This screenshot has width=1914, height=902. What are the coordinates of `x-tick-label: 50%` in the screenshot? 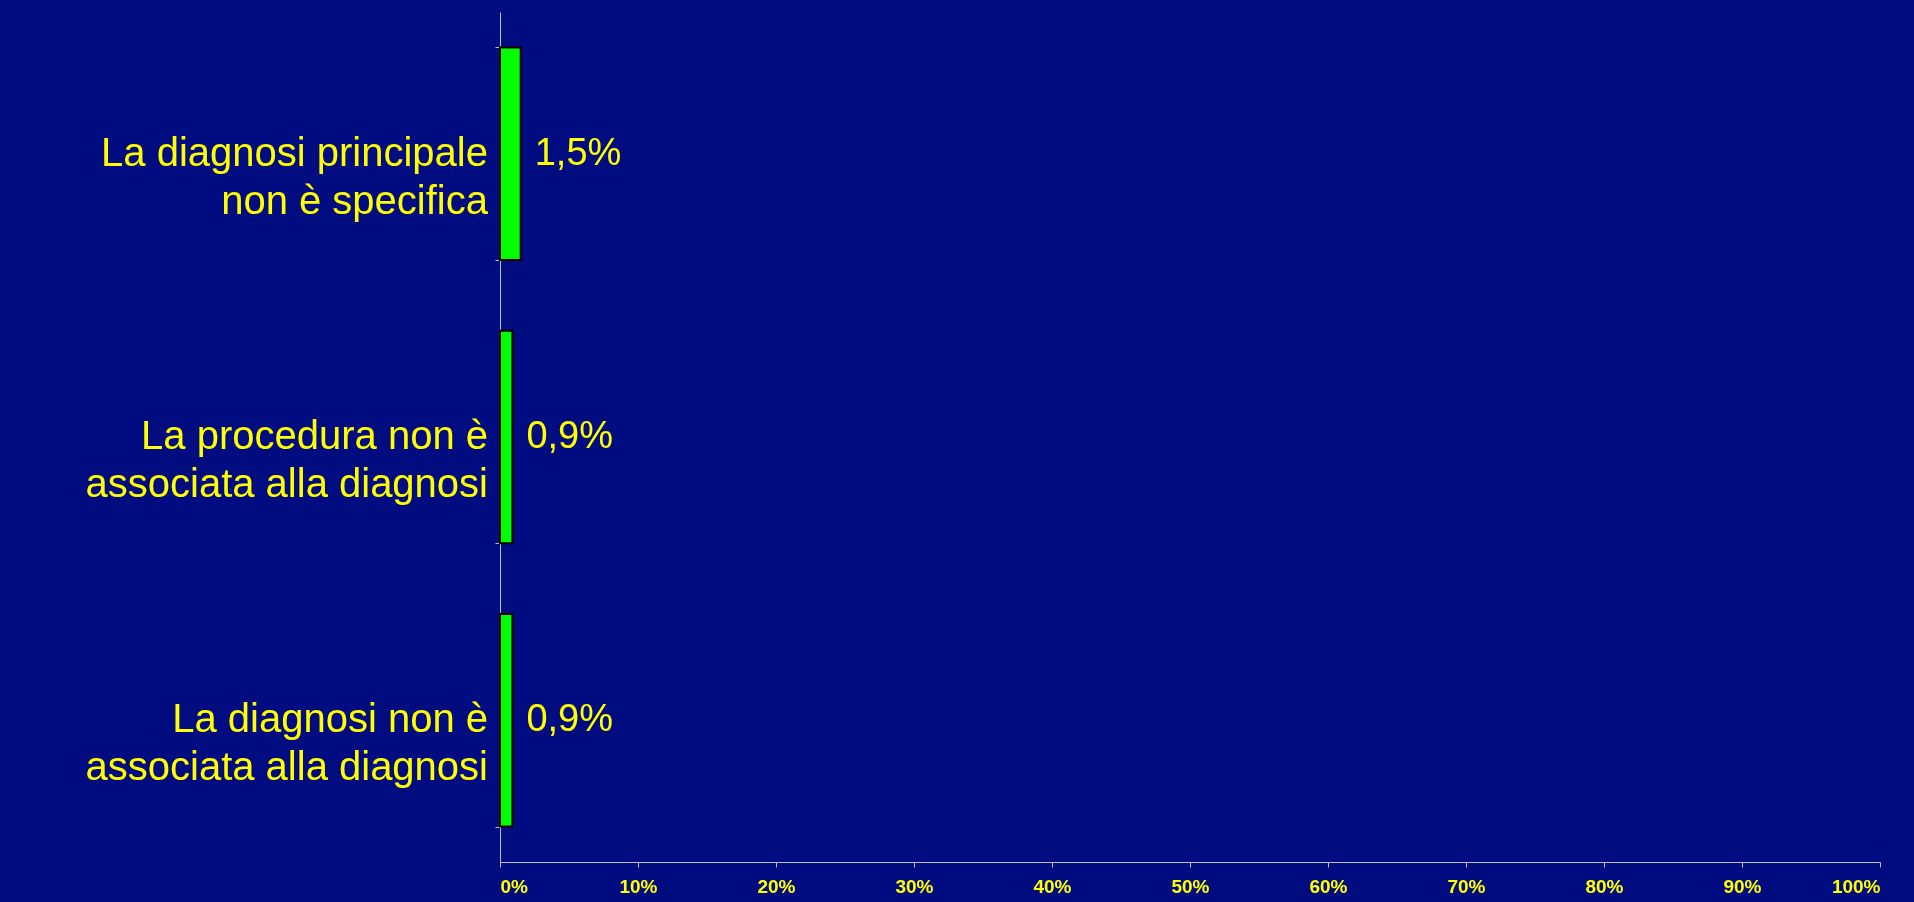 It's located at (1190, 886).